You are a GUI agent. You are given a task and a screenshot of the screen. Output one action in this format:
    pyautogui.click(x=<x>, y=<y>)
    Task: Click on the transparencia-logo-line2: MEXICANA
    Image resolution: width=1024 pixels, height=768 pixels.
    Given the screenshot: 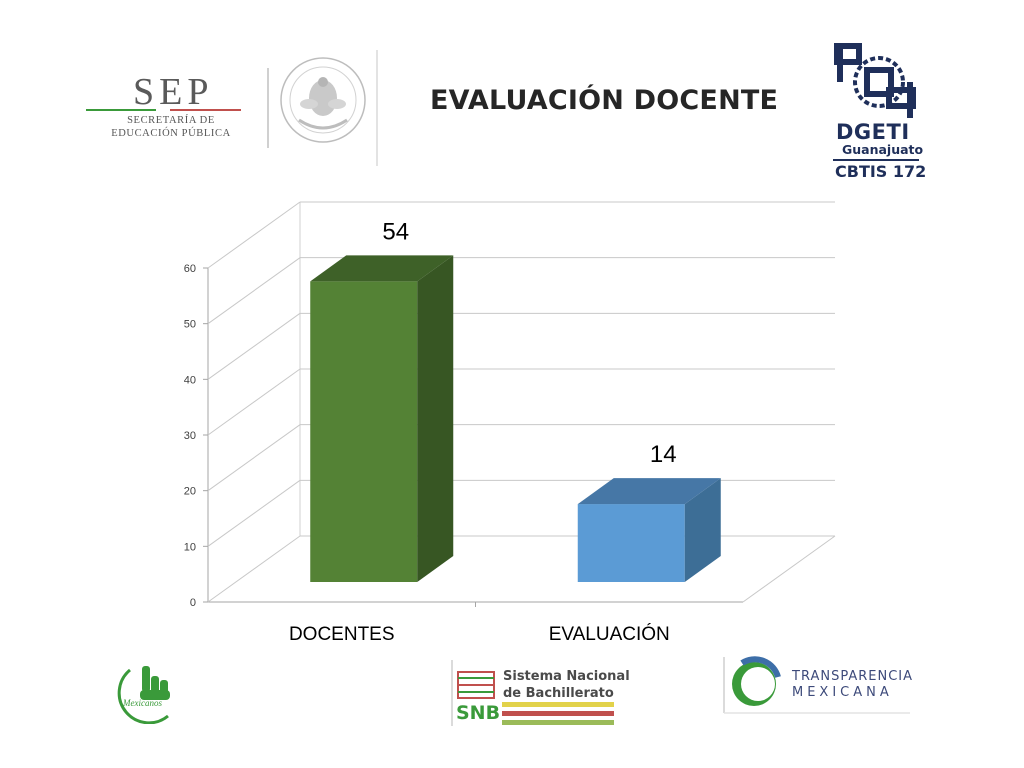 What is the action you would take?
    pyautogui.click(x=842, y=692)
    